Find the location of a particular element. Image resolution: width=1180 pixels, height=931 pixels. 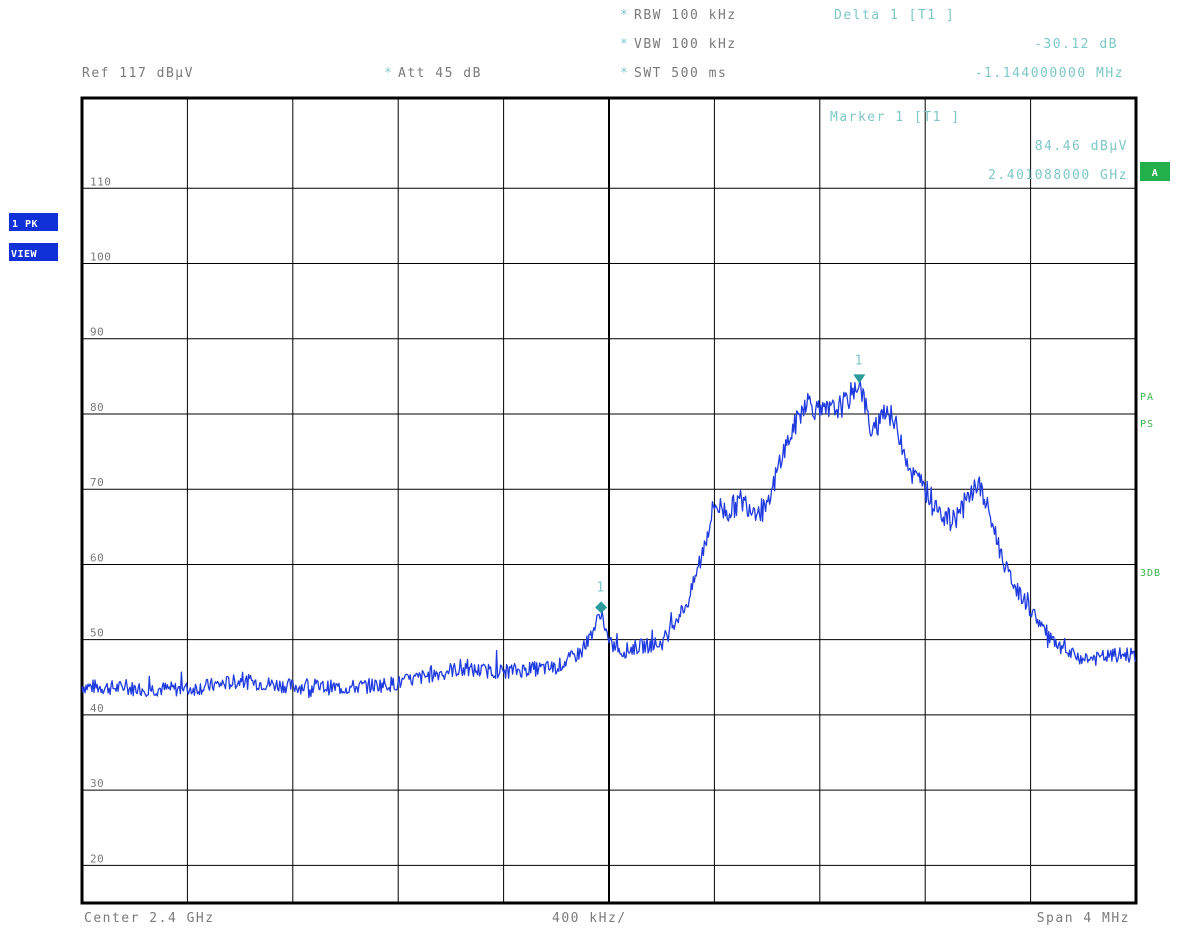

vbw-label: VBW 100 kHz is located at coordinates (685, 44).